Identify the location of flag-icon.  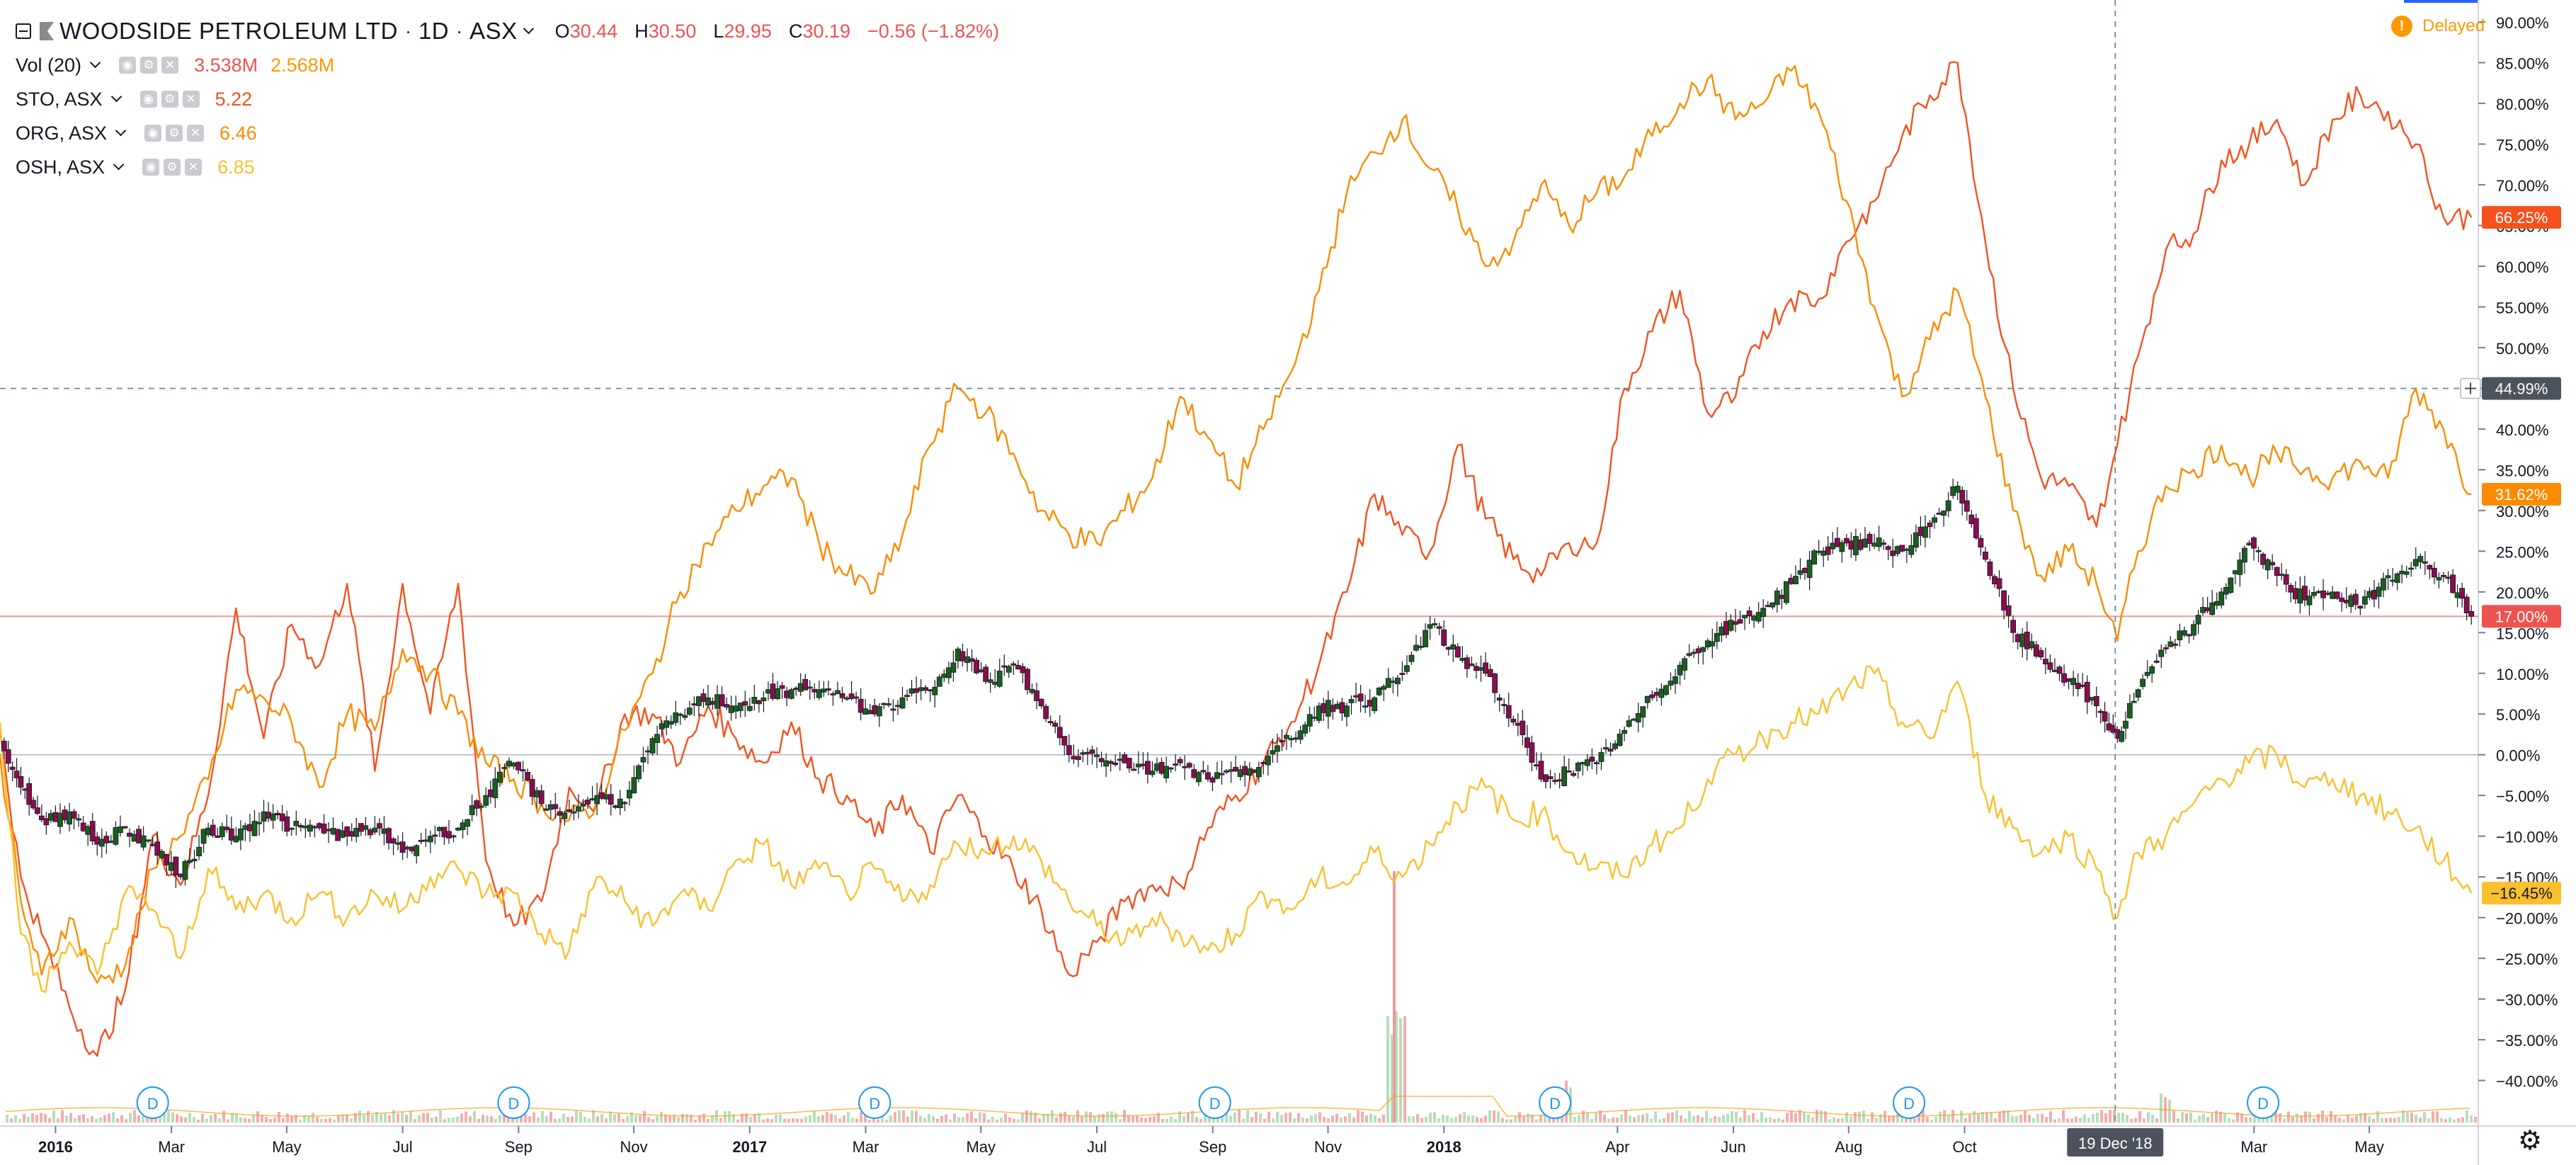
(47, 31).